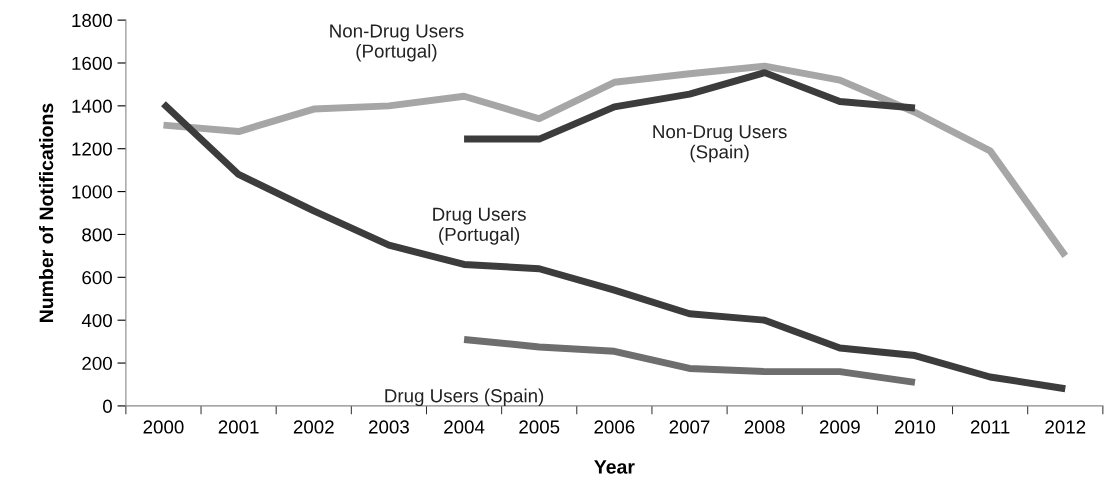 The image size is (1114, 503). Describe the element at coordinates (96, 320) in the screenshot. I see `y-tick-label: 400` at that location.